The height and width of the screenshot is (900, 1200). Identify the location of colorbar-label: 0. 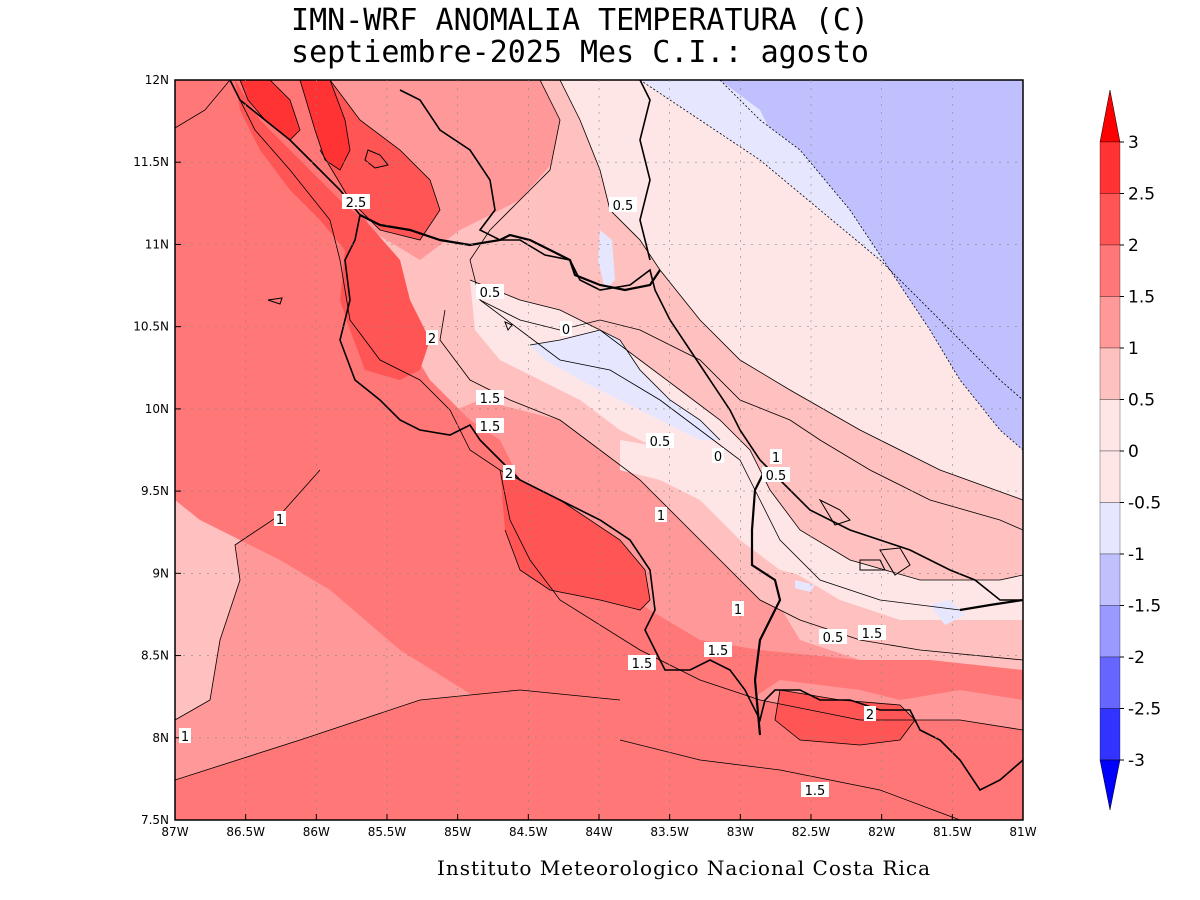
(1133, 452).